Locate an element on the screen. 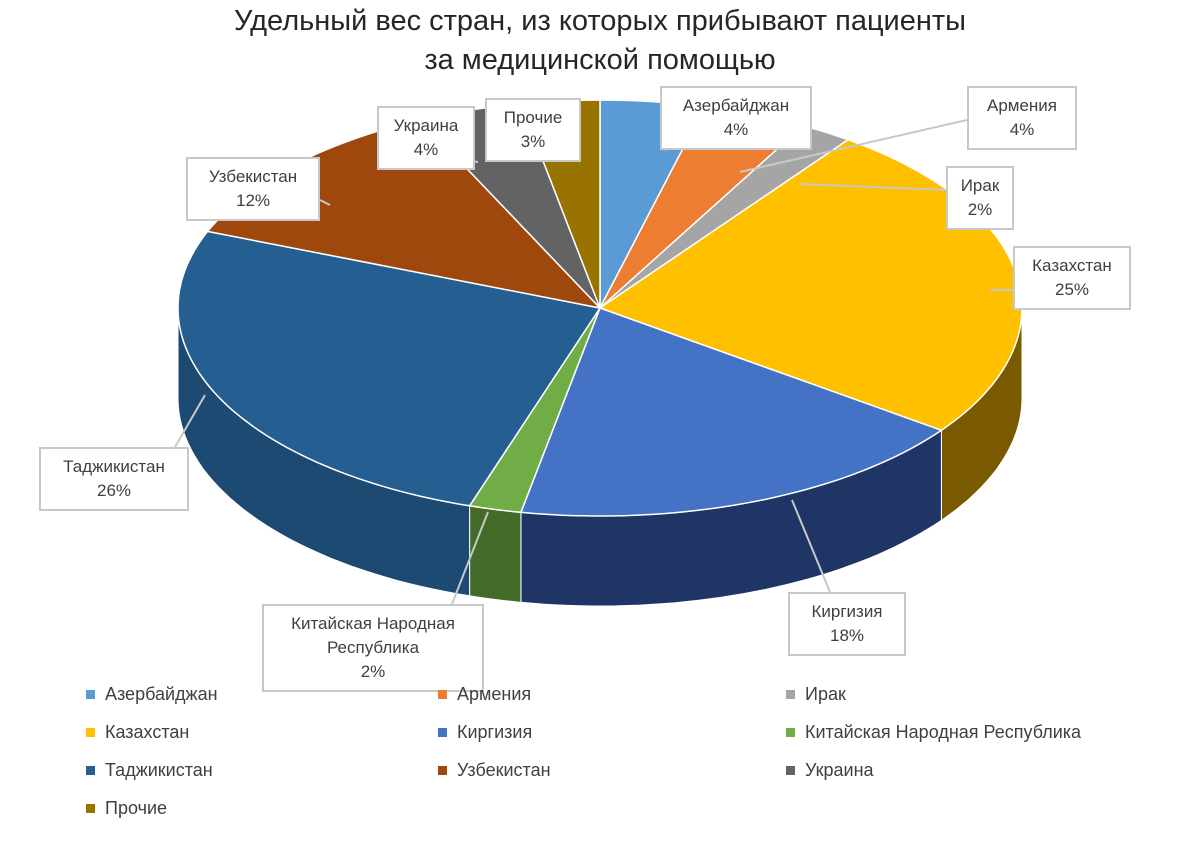 The image size is (1200, 841). legend-label: Ирак is located at coordinates (825, 694).